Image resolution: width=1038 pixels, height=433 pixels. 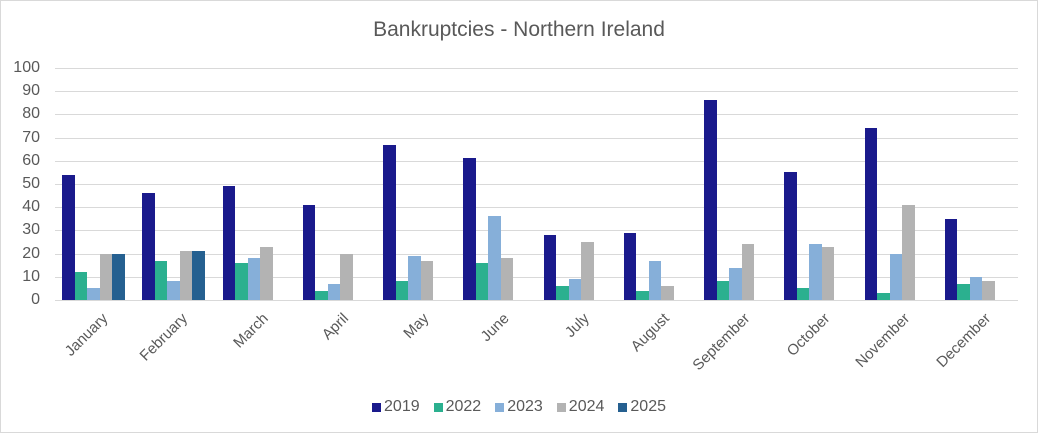 What do you see at coordinates (31, 160) in the screenshot?
I see `y-tick-label: 60` at bounding box center [31, 160].